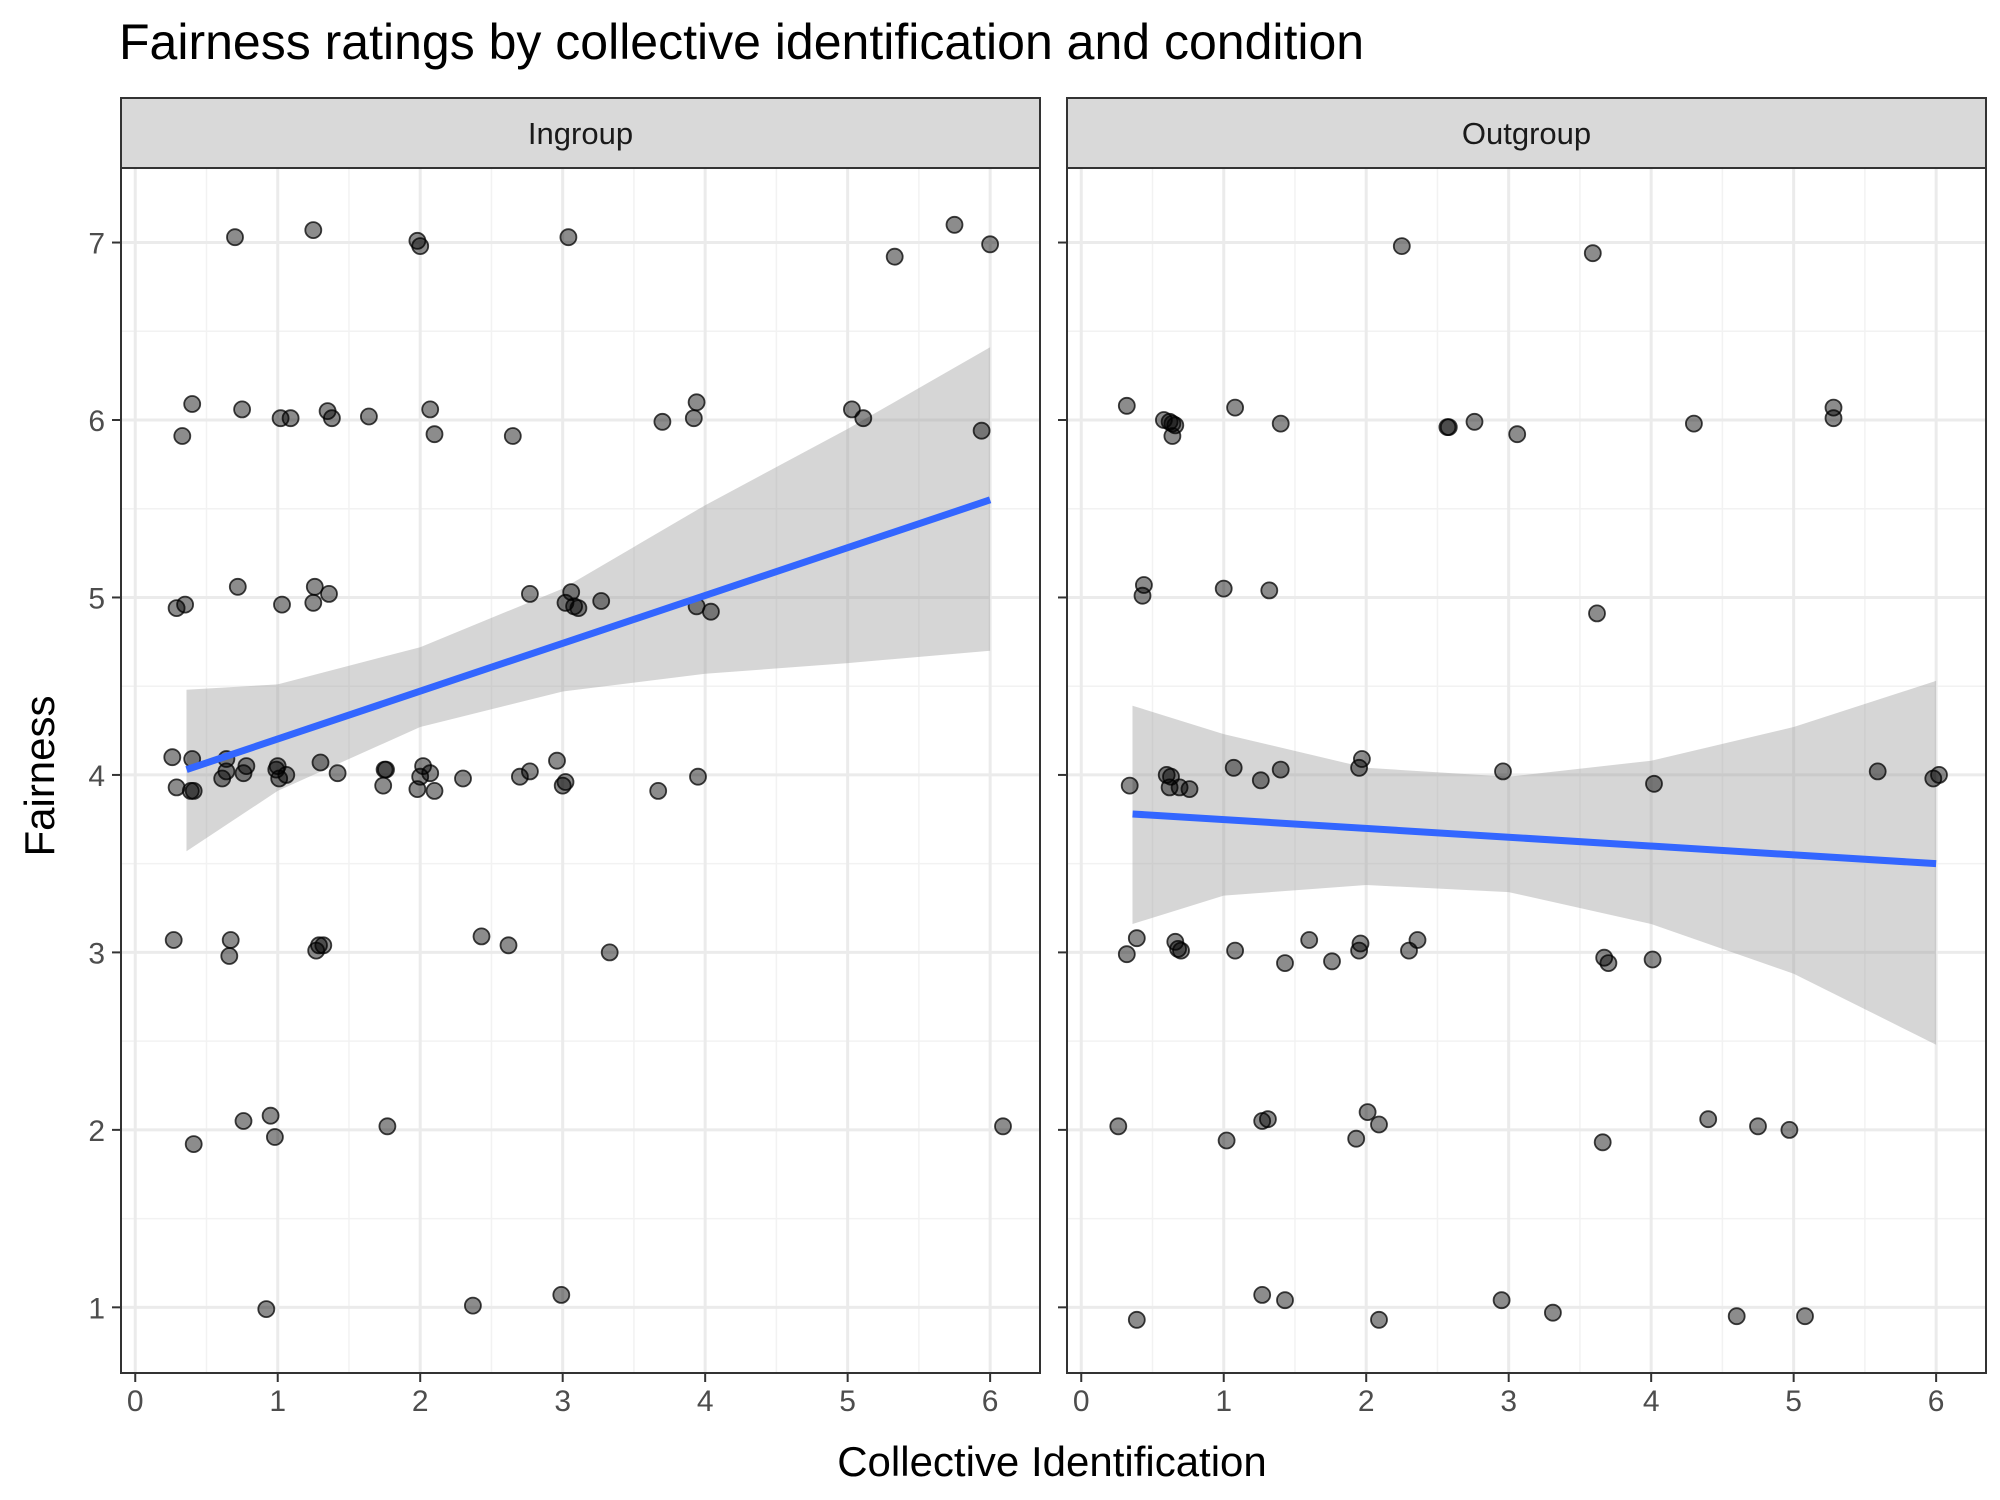 The width and height of the screenshot is (2000, 1500). I want to click on y-tick-label: 7, so click(96, 244).